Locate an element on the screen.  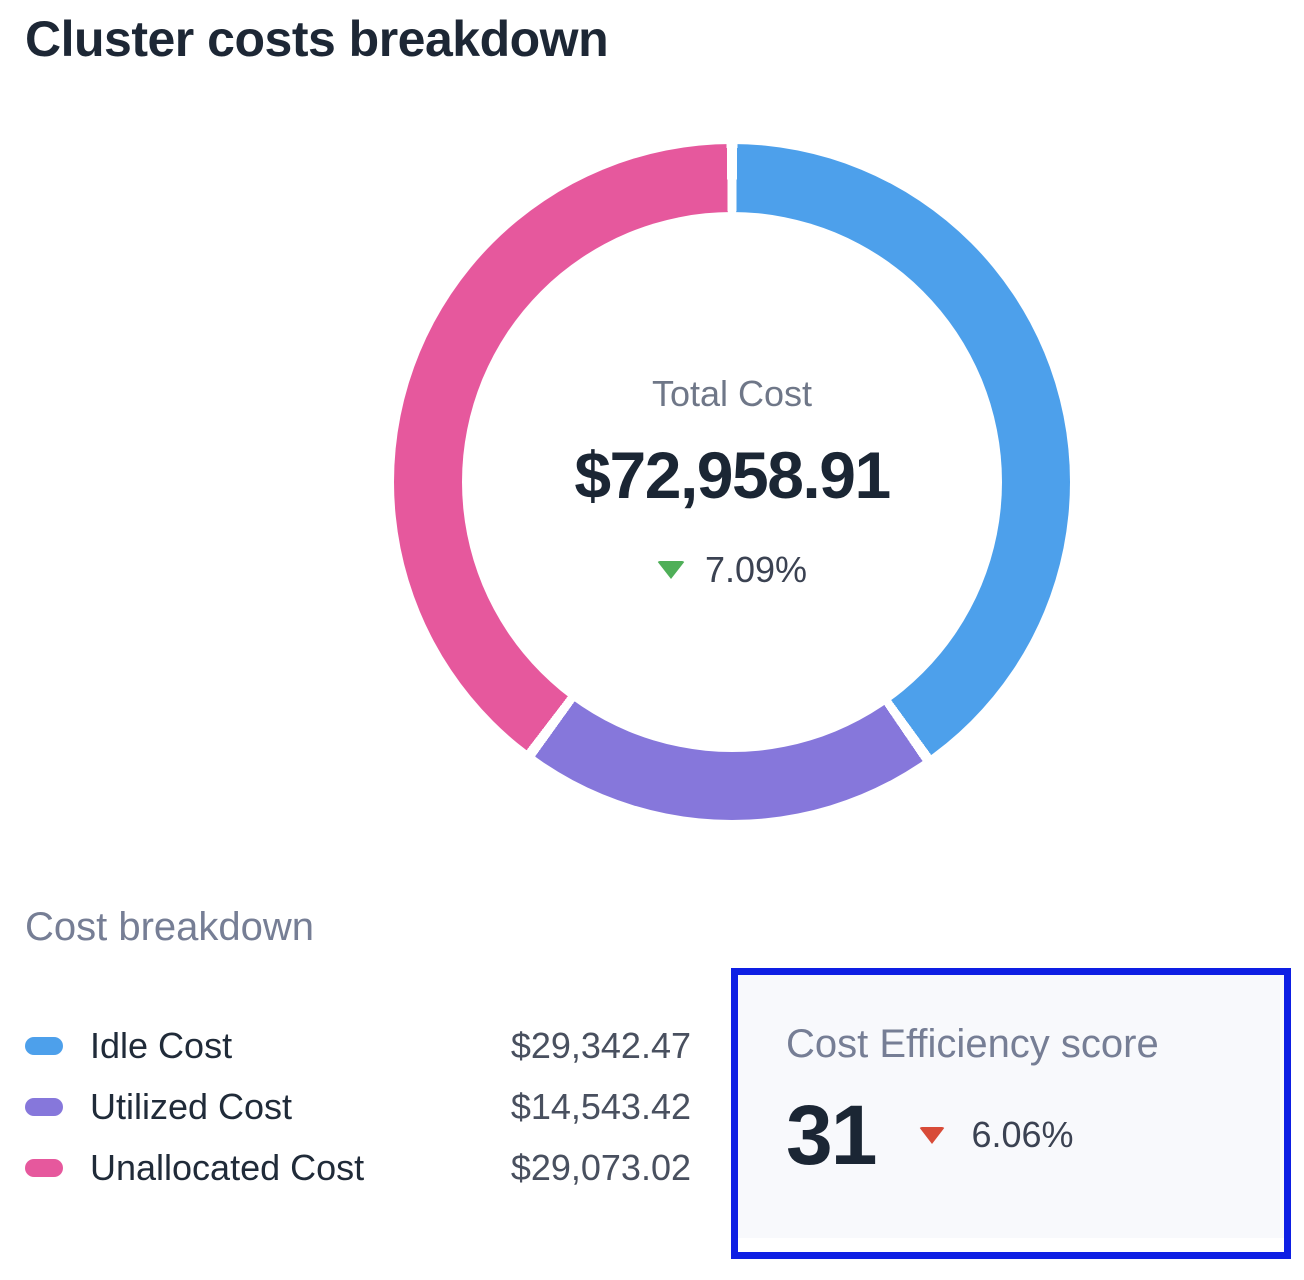
cost-efficiency-score: 31 is located at coordinates (831, 1135).